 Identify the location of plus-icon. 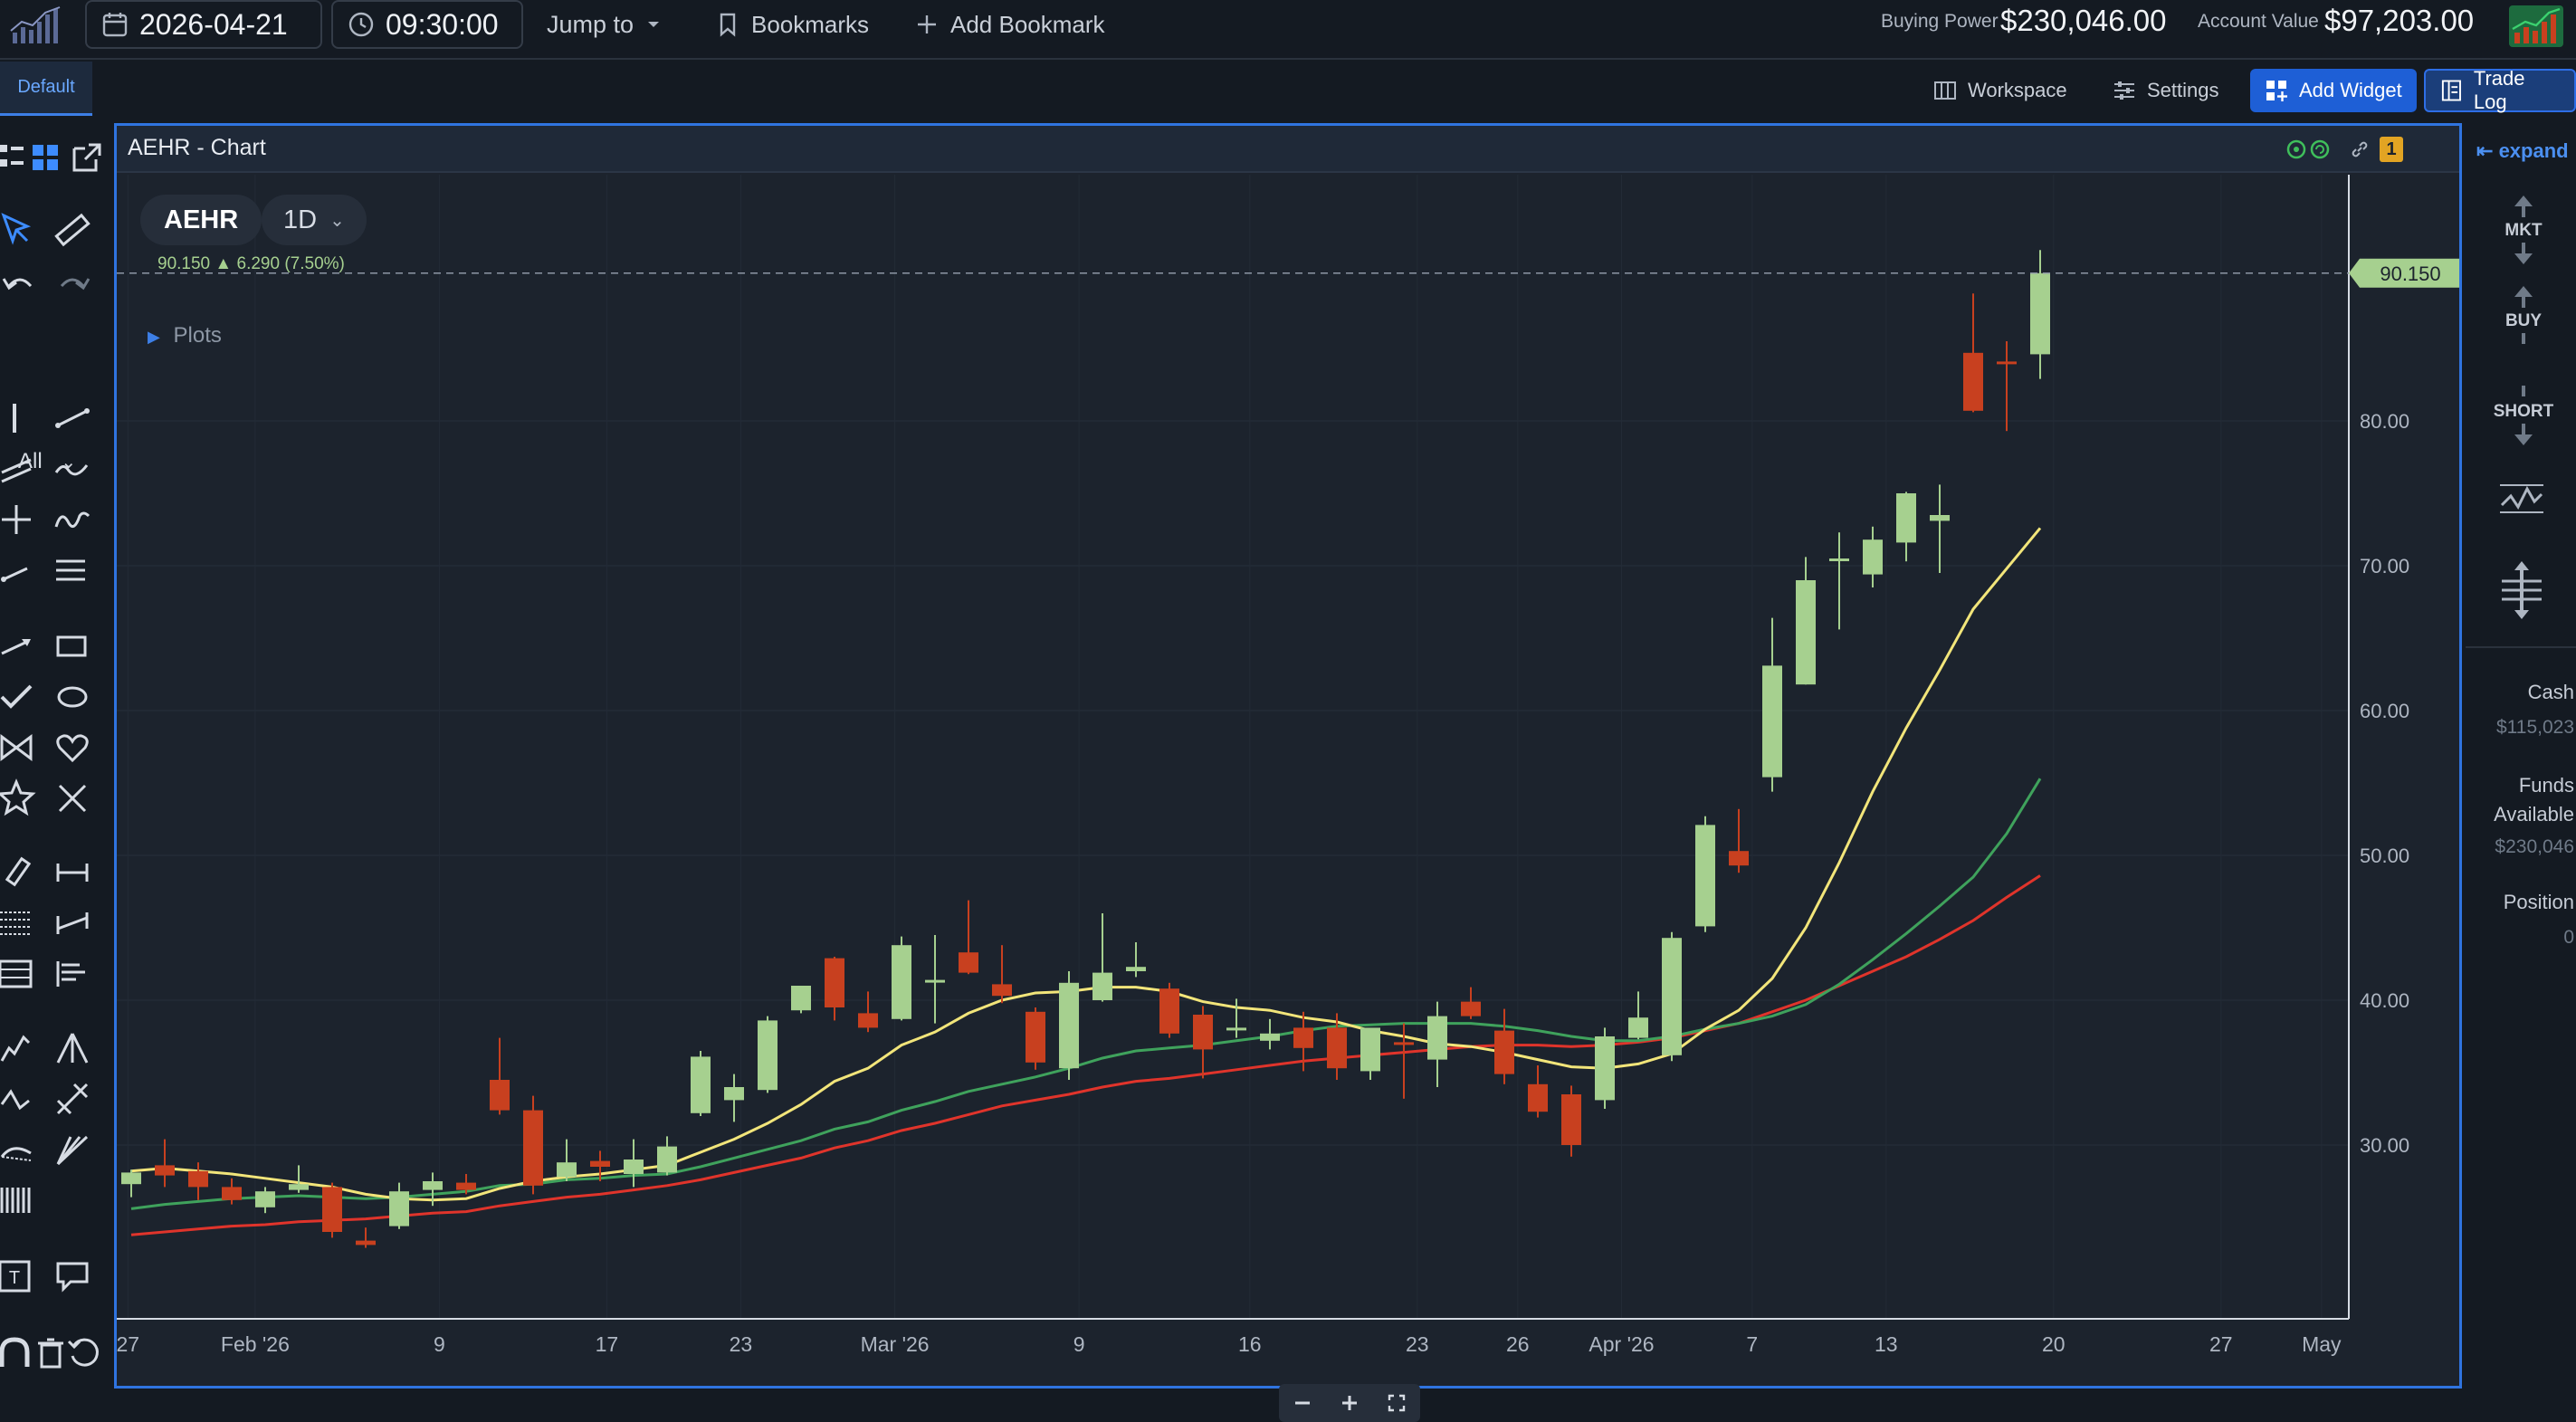
(1349, 1403).